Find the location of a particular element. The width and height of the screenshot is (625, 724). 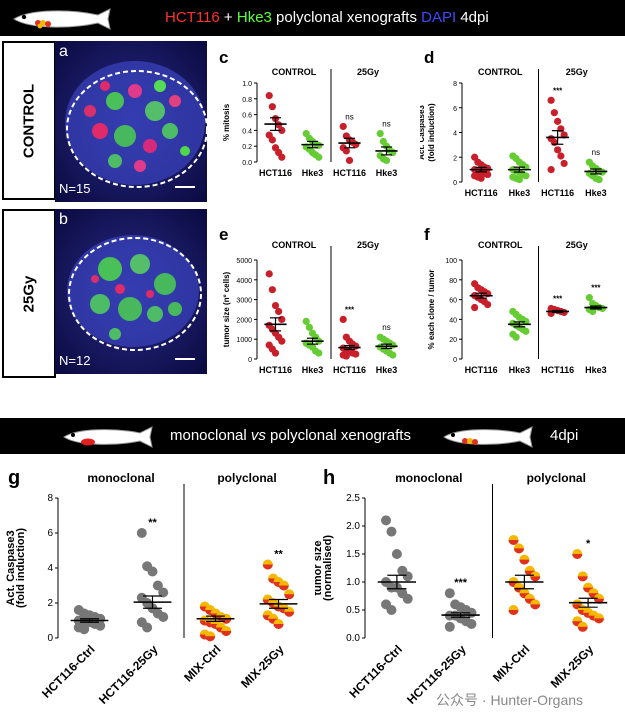

panel-letter: c is located at coordinates (223, 57).